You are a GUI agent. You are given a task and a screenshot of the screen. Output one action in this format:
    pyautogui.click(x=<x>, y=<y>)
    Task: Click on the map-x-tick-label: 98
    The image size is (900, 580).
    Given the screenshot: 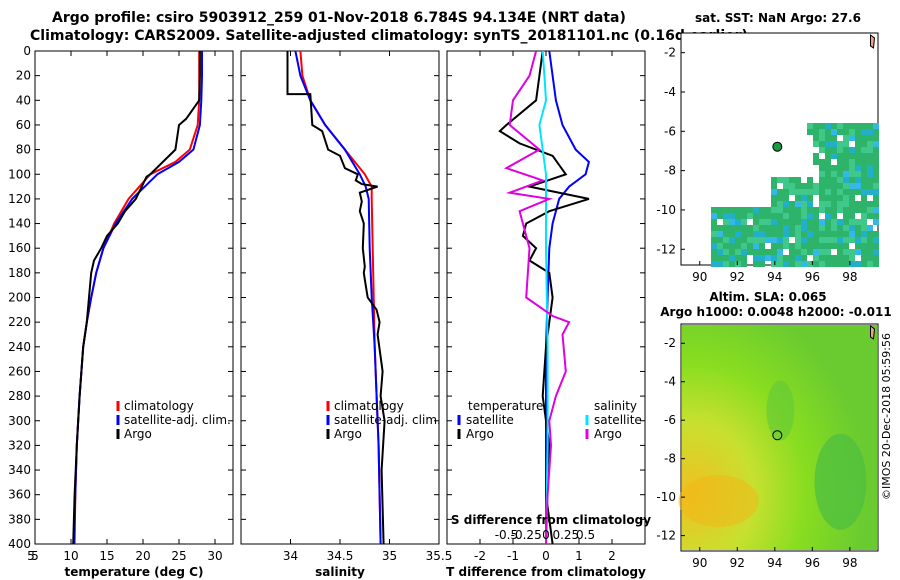 What is the action you would take?
    pyautogui.click(x=849, y=277)
    